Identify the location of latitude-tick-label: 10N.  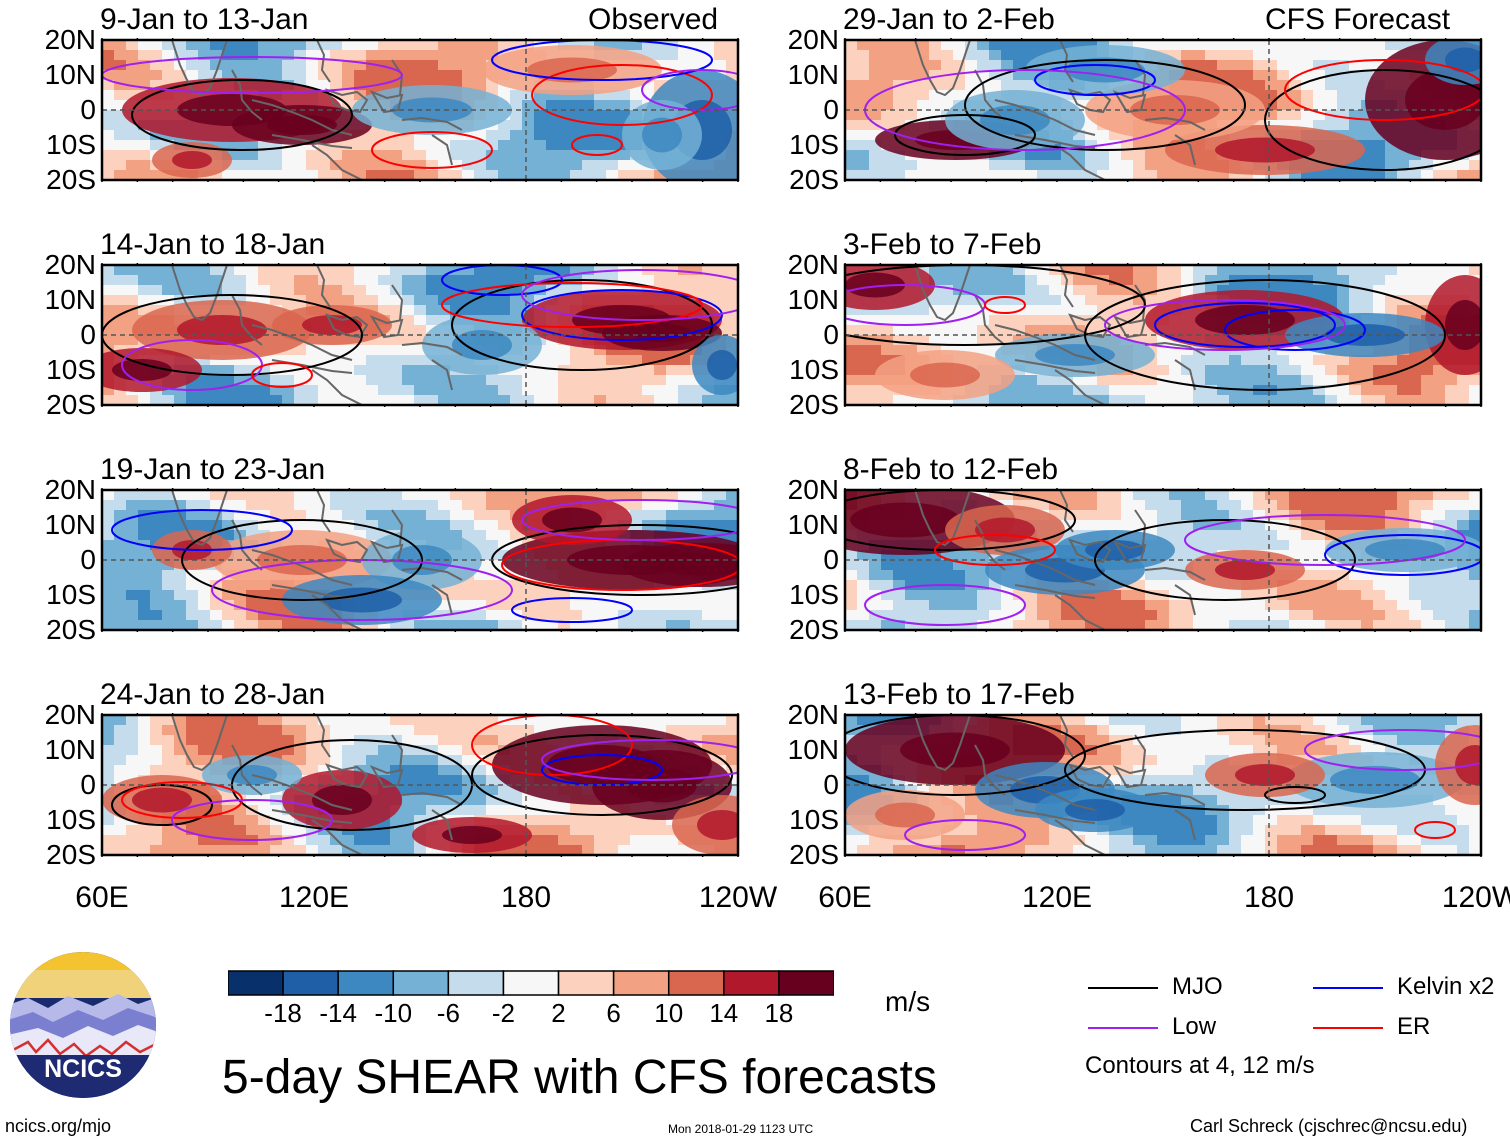
(813, 299).